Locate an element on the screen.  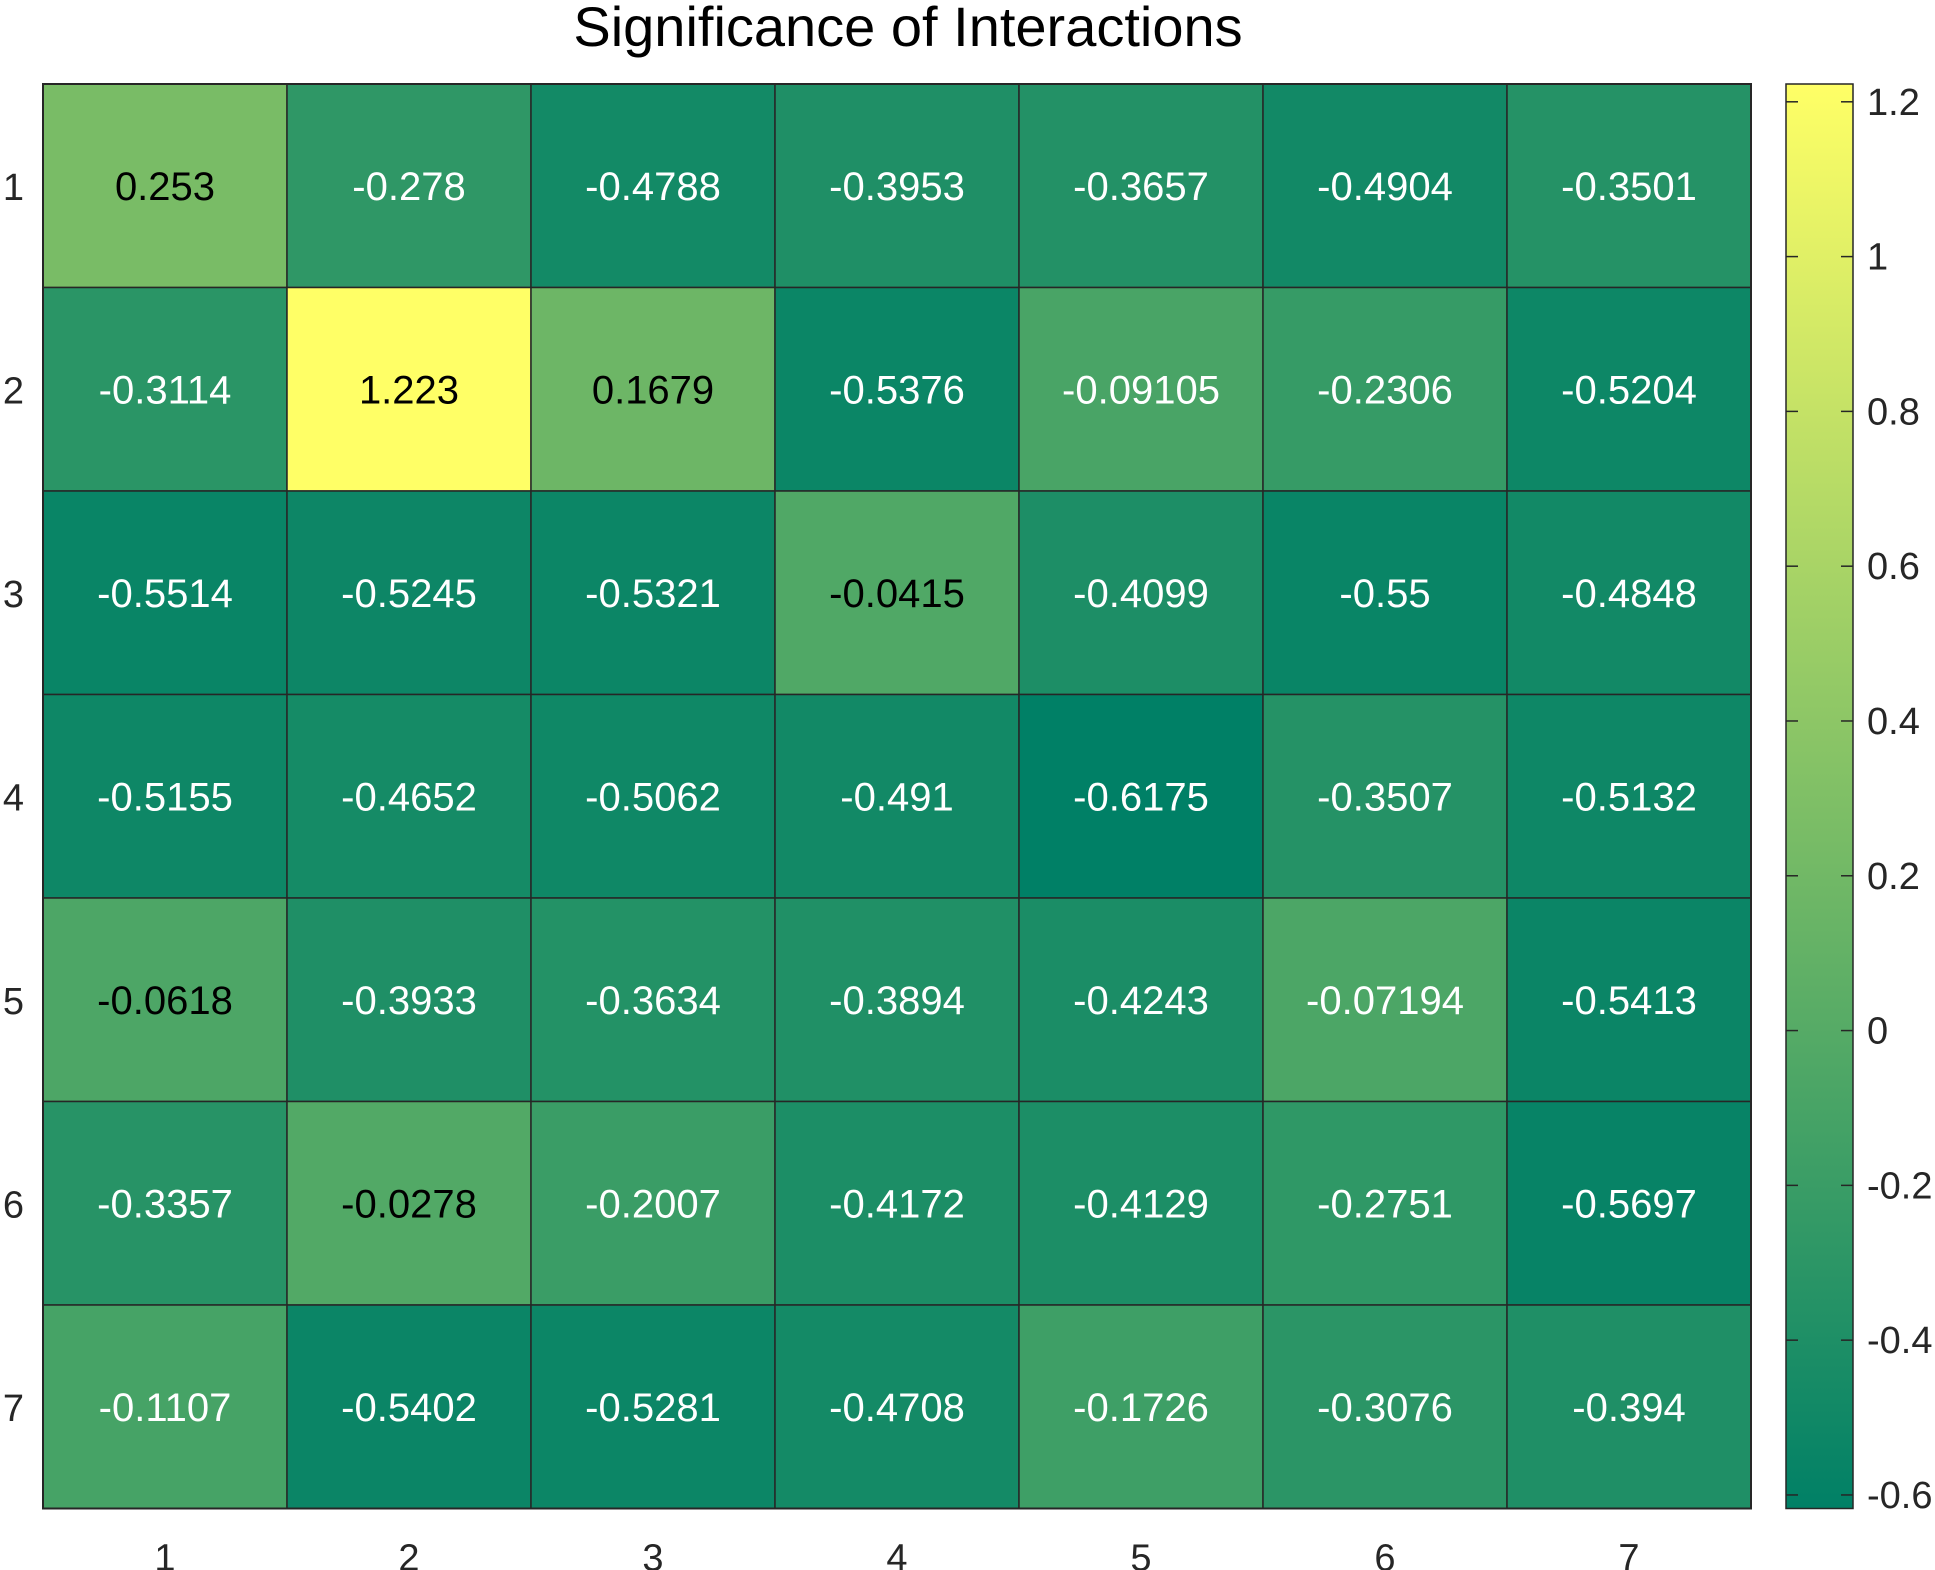
x-tick-label: 1 is located at coordinates (164, 1554).